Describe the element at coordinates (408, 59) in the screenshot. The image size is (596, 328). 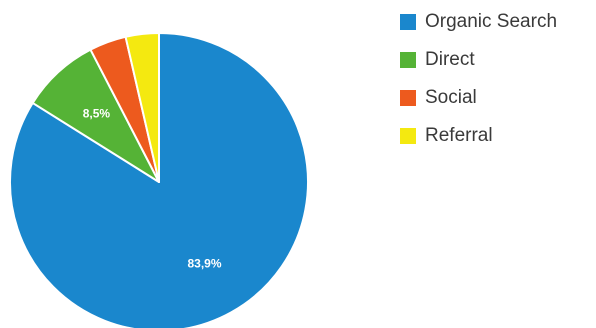
I see `legend-swatch-direct` at that location.